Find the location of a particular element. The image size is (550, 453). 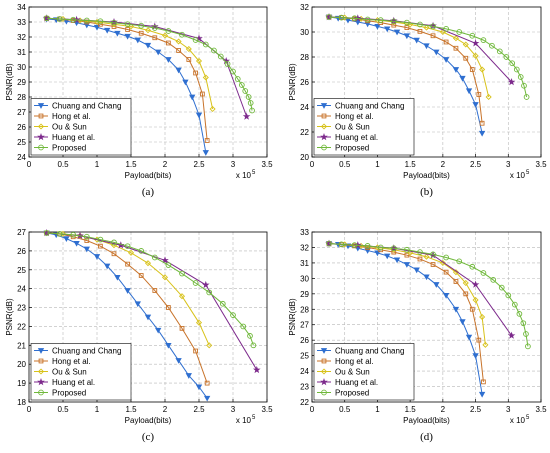

legend-entry: Proposed is located at coordinates (69, 393).